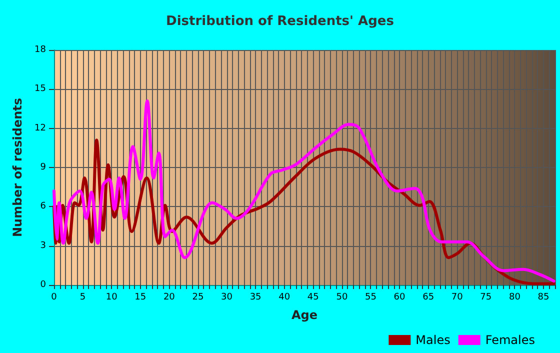 The image size is (560, 353). I want to click on x-tick-label: 15, so click(140, 297).